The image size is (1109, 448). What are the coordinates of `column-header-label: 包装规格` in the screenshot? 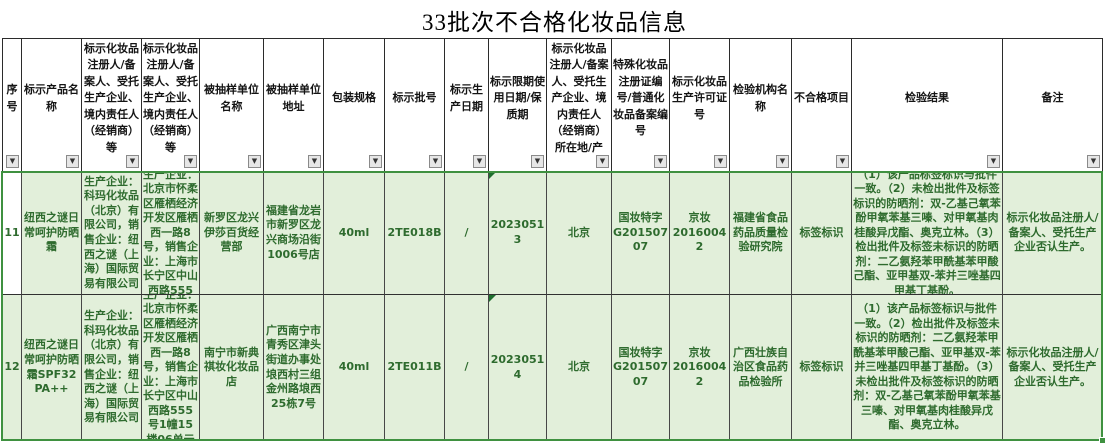 It's located at (354, 98).